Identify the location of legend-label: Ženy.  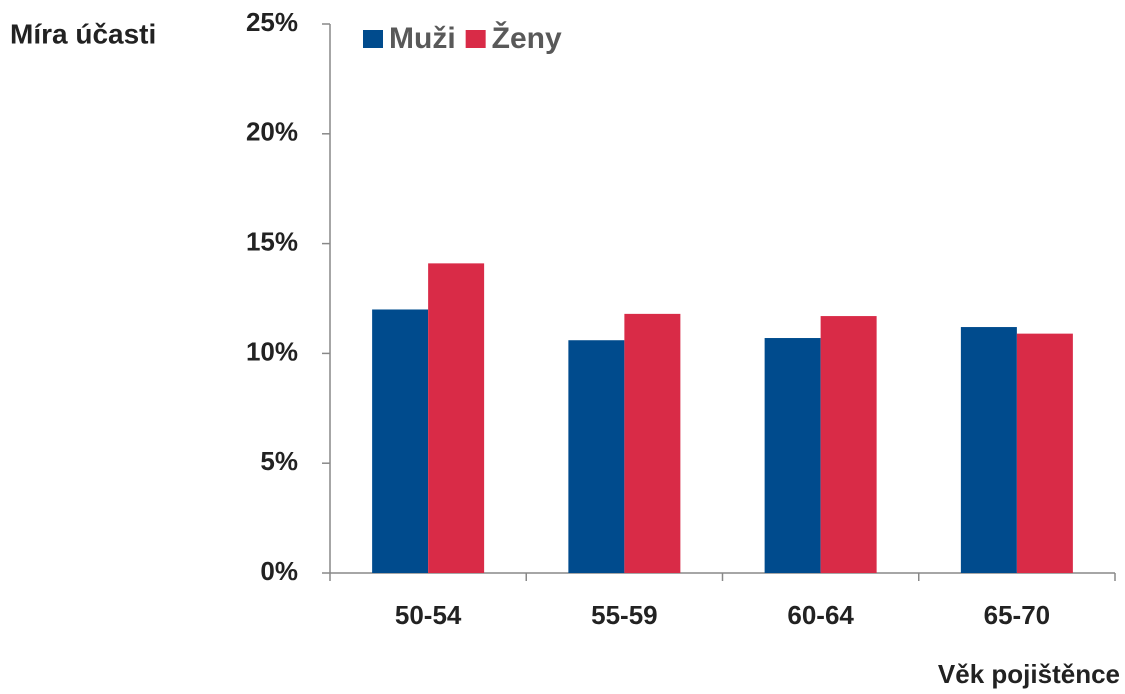
(527, 38).